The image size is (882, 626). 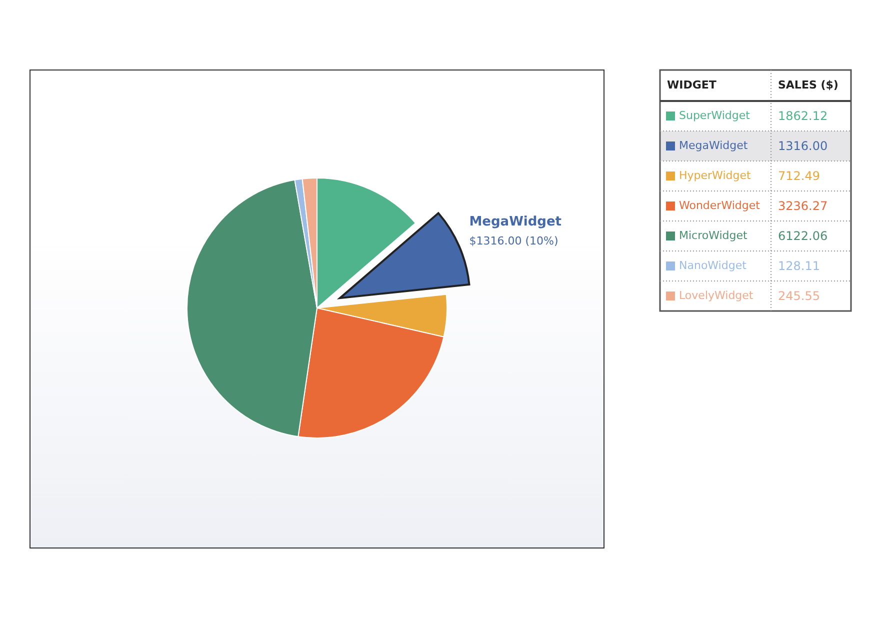 What do you see at coordinates (803, 116) in the screenshot?
I see `data-label: 1862.12` at bounding box center [803, 116].